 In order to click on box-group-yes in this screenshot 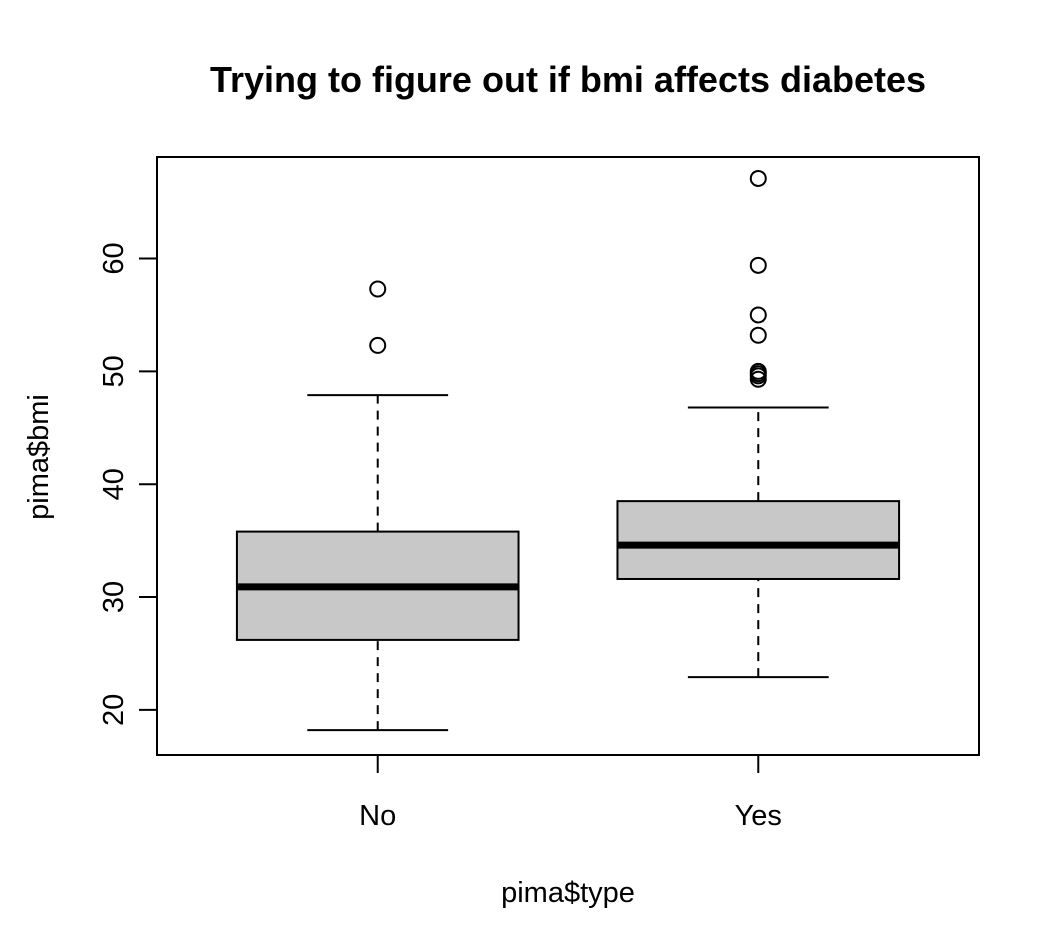, I will do `click(758, 424)`.